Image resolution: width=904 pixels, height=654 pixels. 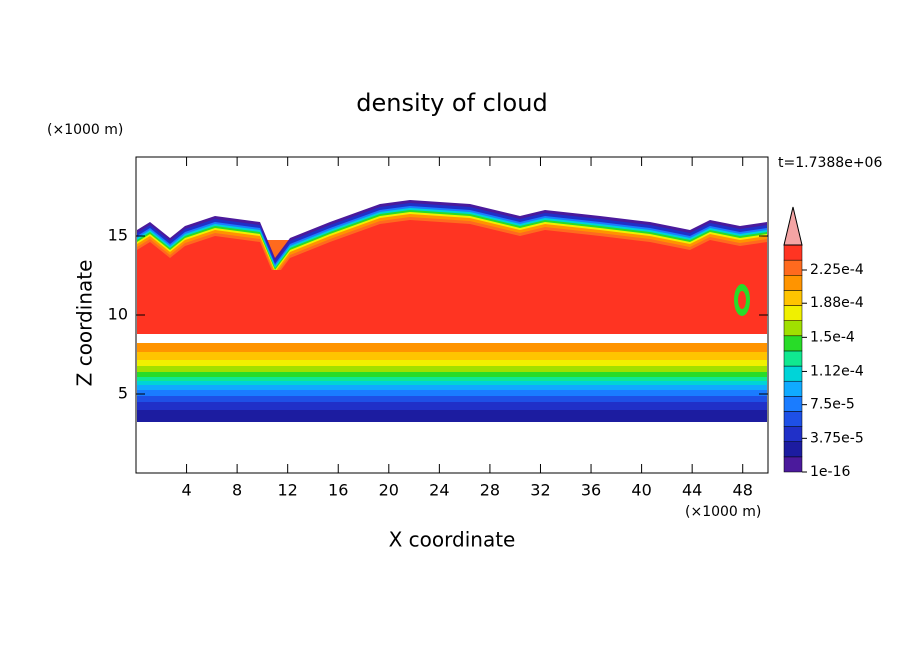 What do you see at coordinates (830, 163) in the screenshot?
I see `annotation: t=1.7388e+06` at bounding box center [830, 163].